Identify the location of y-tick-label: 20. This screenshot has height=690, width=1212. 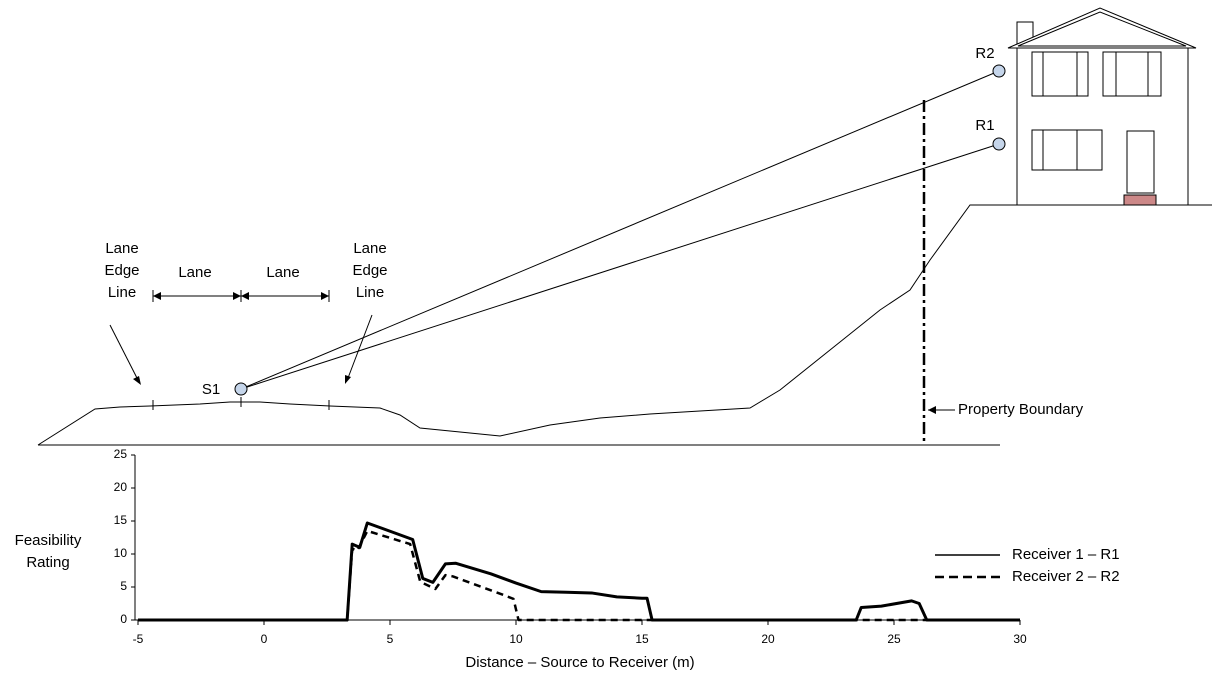
(121, 487).